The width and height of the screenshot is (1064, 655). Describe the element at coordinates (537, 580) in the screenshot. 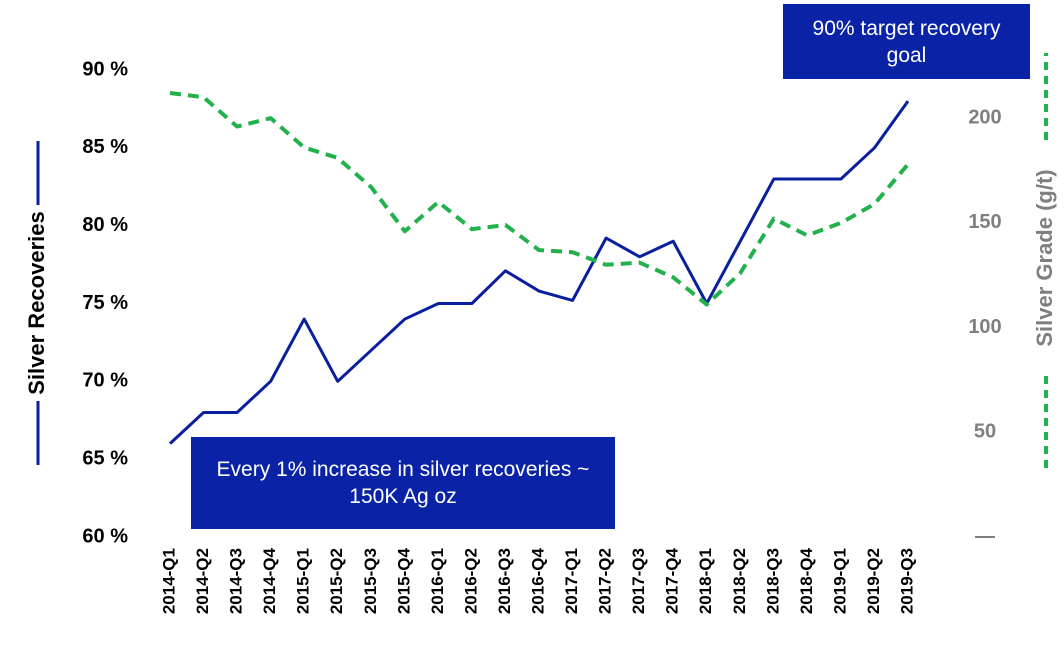

I see `x-tick-label: 2016-Q4` at that location.